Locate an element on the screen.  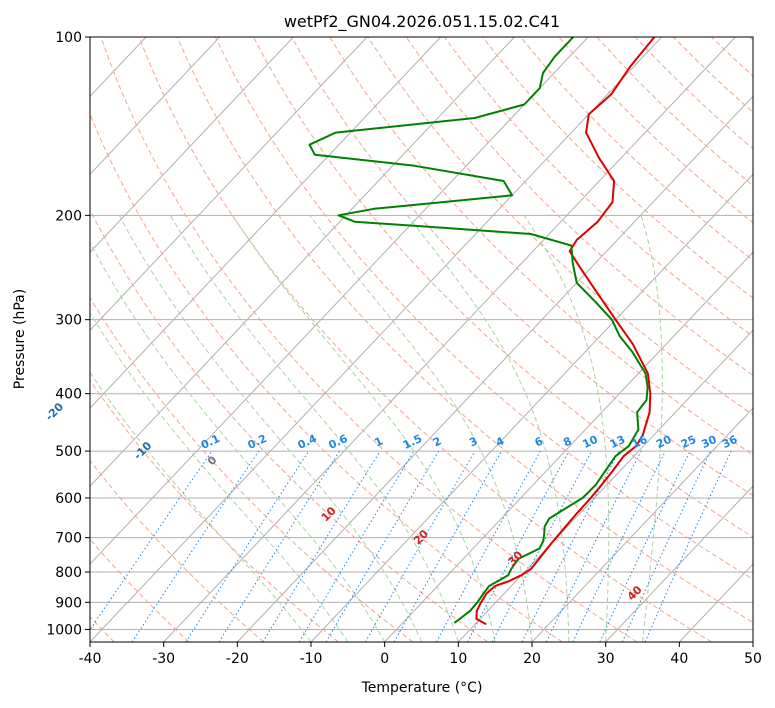
mixing-ratio-label: 0.1 is located at coordinates (210, 442).